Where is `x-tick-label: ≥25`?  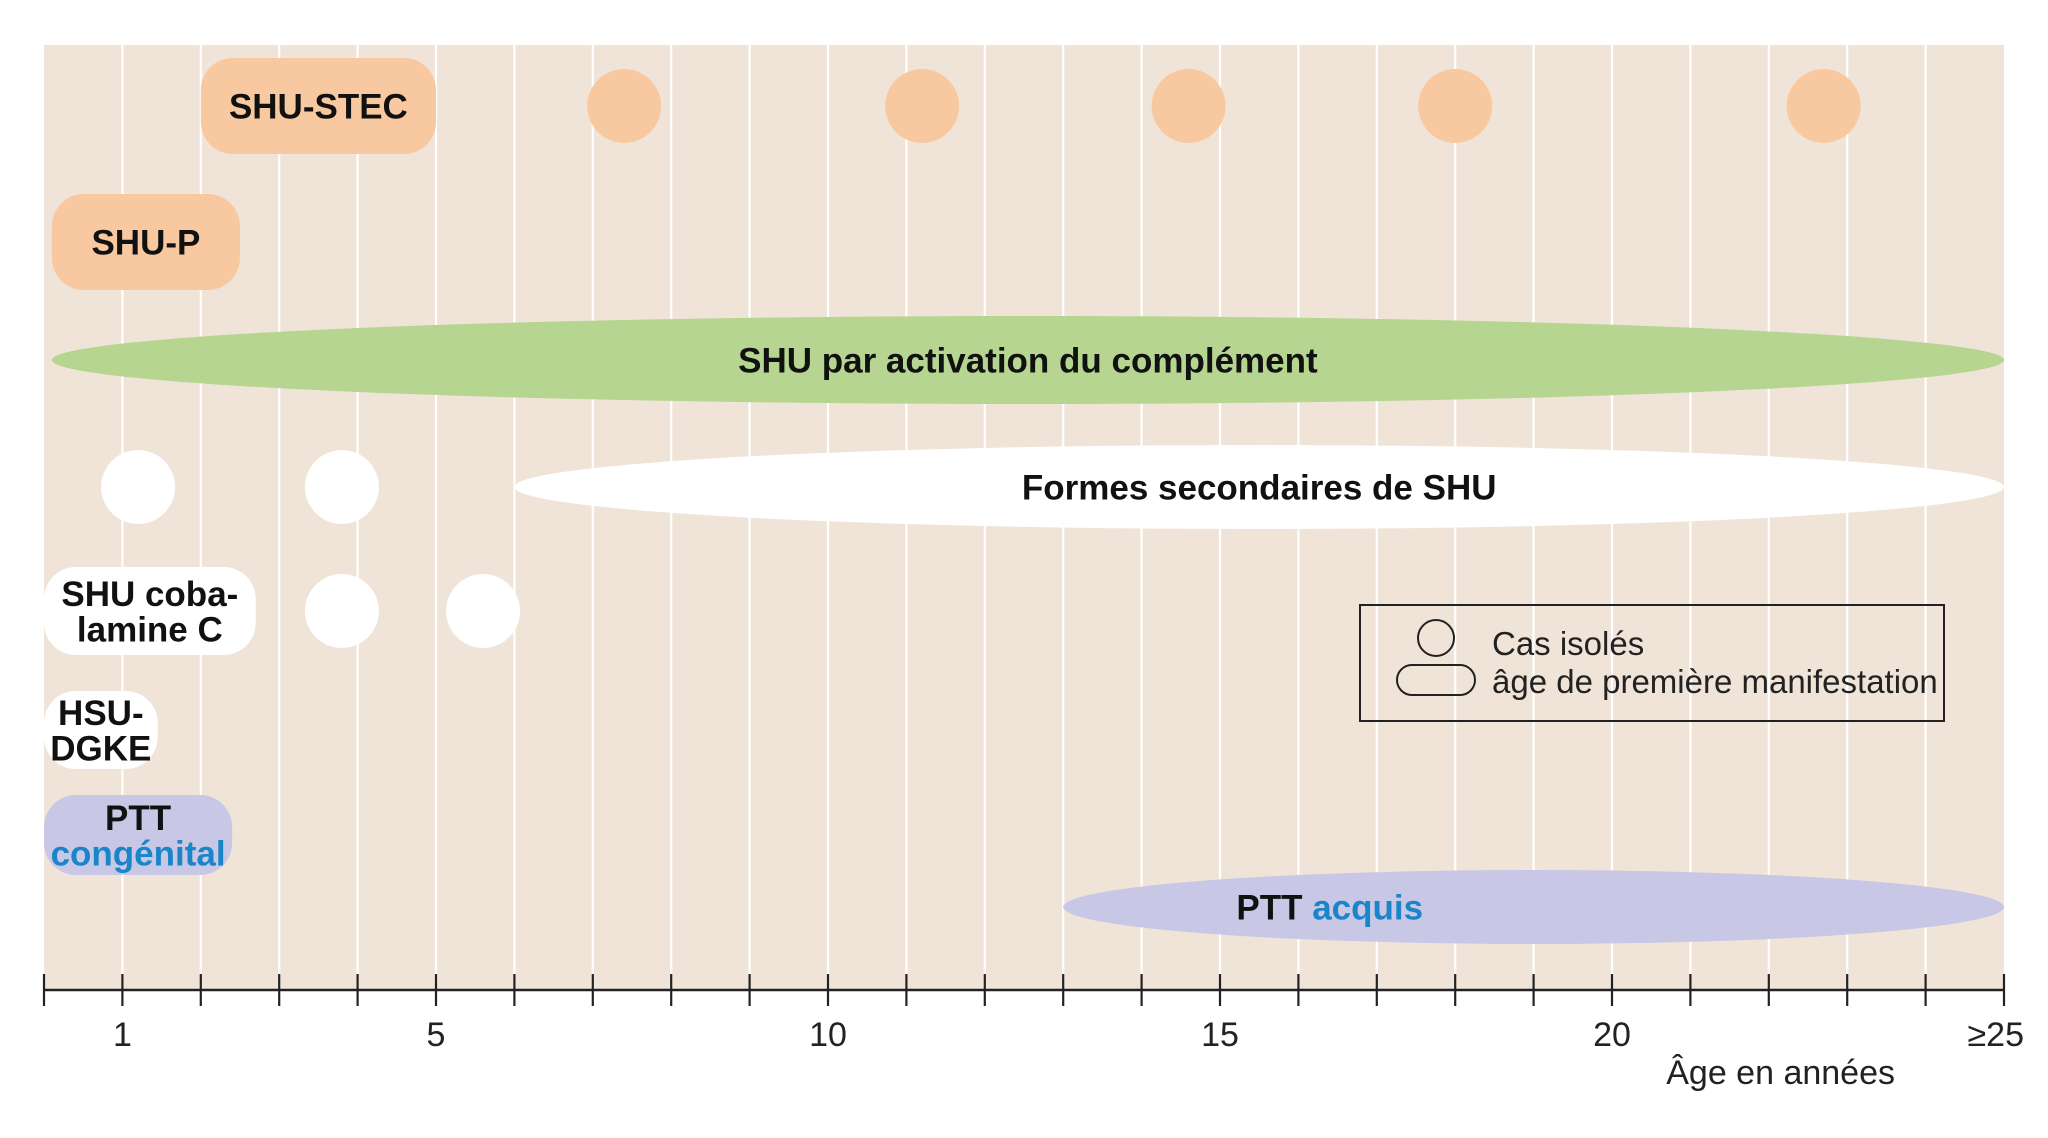
x-tick-label: ≥25 is located at coordinates (1996, 1035).